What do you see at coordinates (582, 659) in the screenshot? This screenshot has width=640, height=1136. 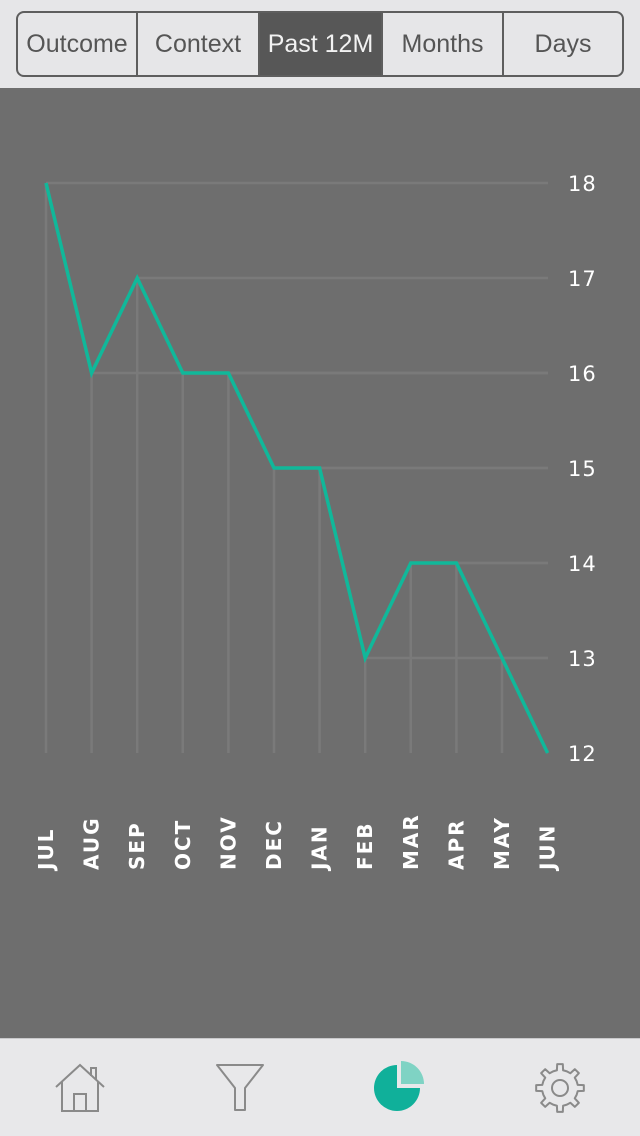 I see `y-tick-label: 13` at bounding box center [582, 659].